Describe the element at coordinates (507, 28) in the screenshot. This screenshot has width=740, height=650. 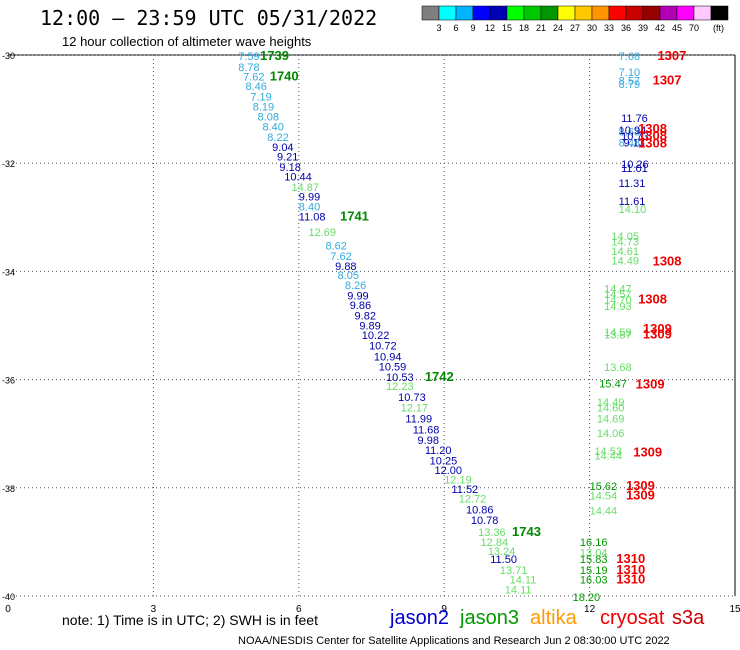
I see `colorbar-label: 15` at that location.